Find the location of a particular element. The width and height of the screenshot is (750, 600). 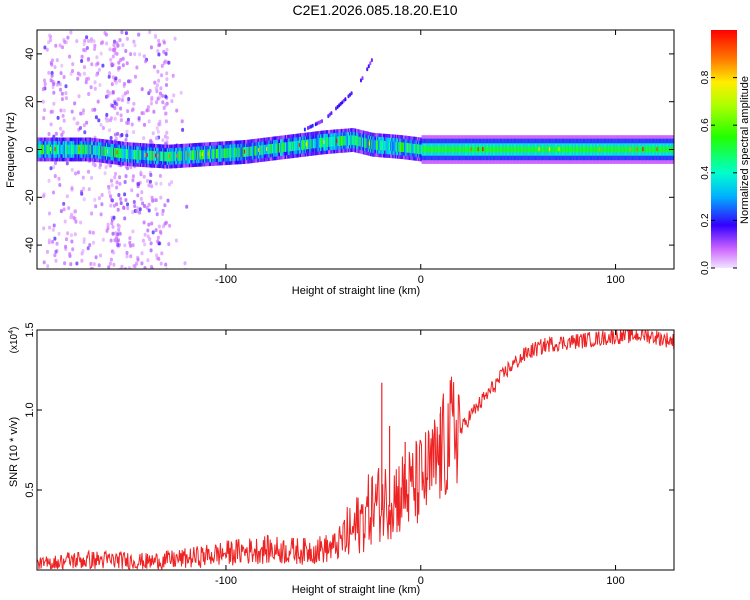

colorbar-tick-label: 0.0 is located at coordinates (705, 268).